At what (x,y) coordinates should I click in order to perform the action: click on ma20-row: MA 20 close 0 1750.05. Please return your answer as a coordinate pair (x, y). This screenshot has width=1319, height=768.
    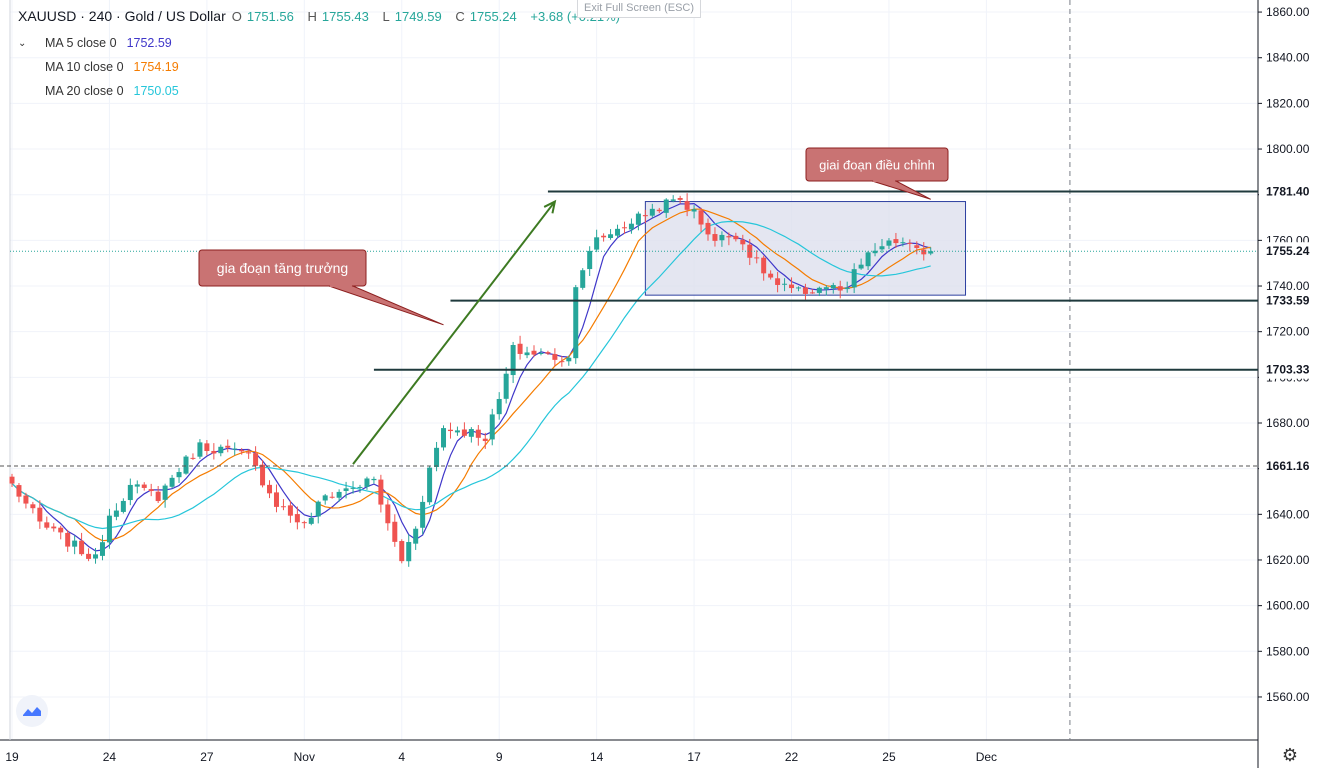
    Looking at the image, I should click on (321, 91).